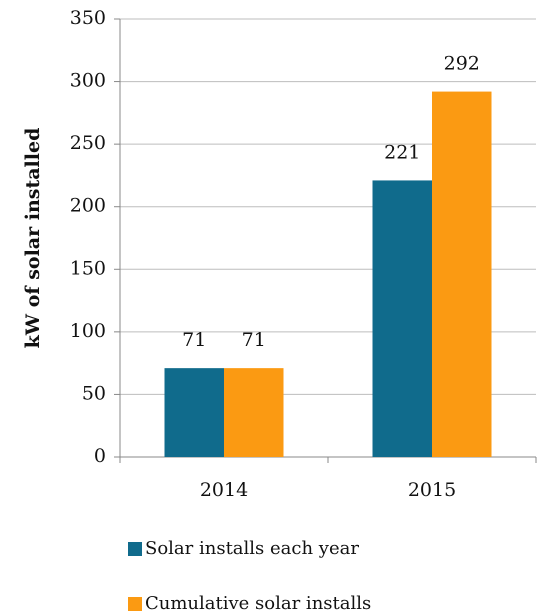 This screenshot has width=540, height=615. I want to click on y-tick-label: 0, so click(100, 456).